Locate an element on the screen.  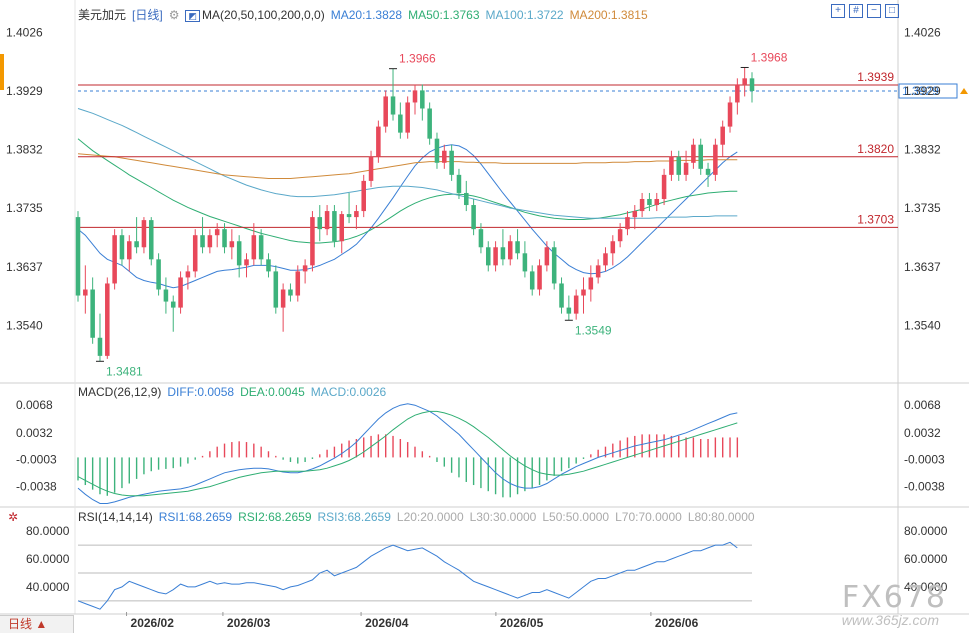
toolbar: + # − □ is located at coordinates (865, 11).